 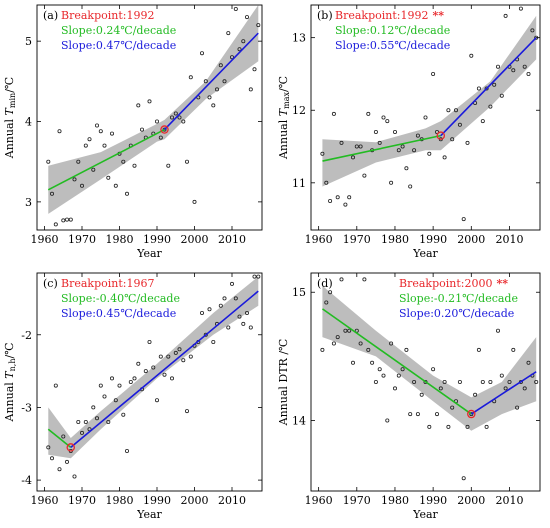 What do you see at coordinates (157, 239) in the screenshot?
I see `x-tick-label: 1990` at bounding box center [157, 239].